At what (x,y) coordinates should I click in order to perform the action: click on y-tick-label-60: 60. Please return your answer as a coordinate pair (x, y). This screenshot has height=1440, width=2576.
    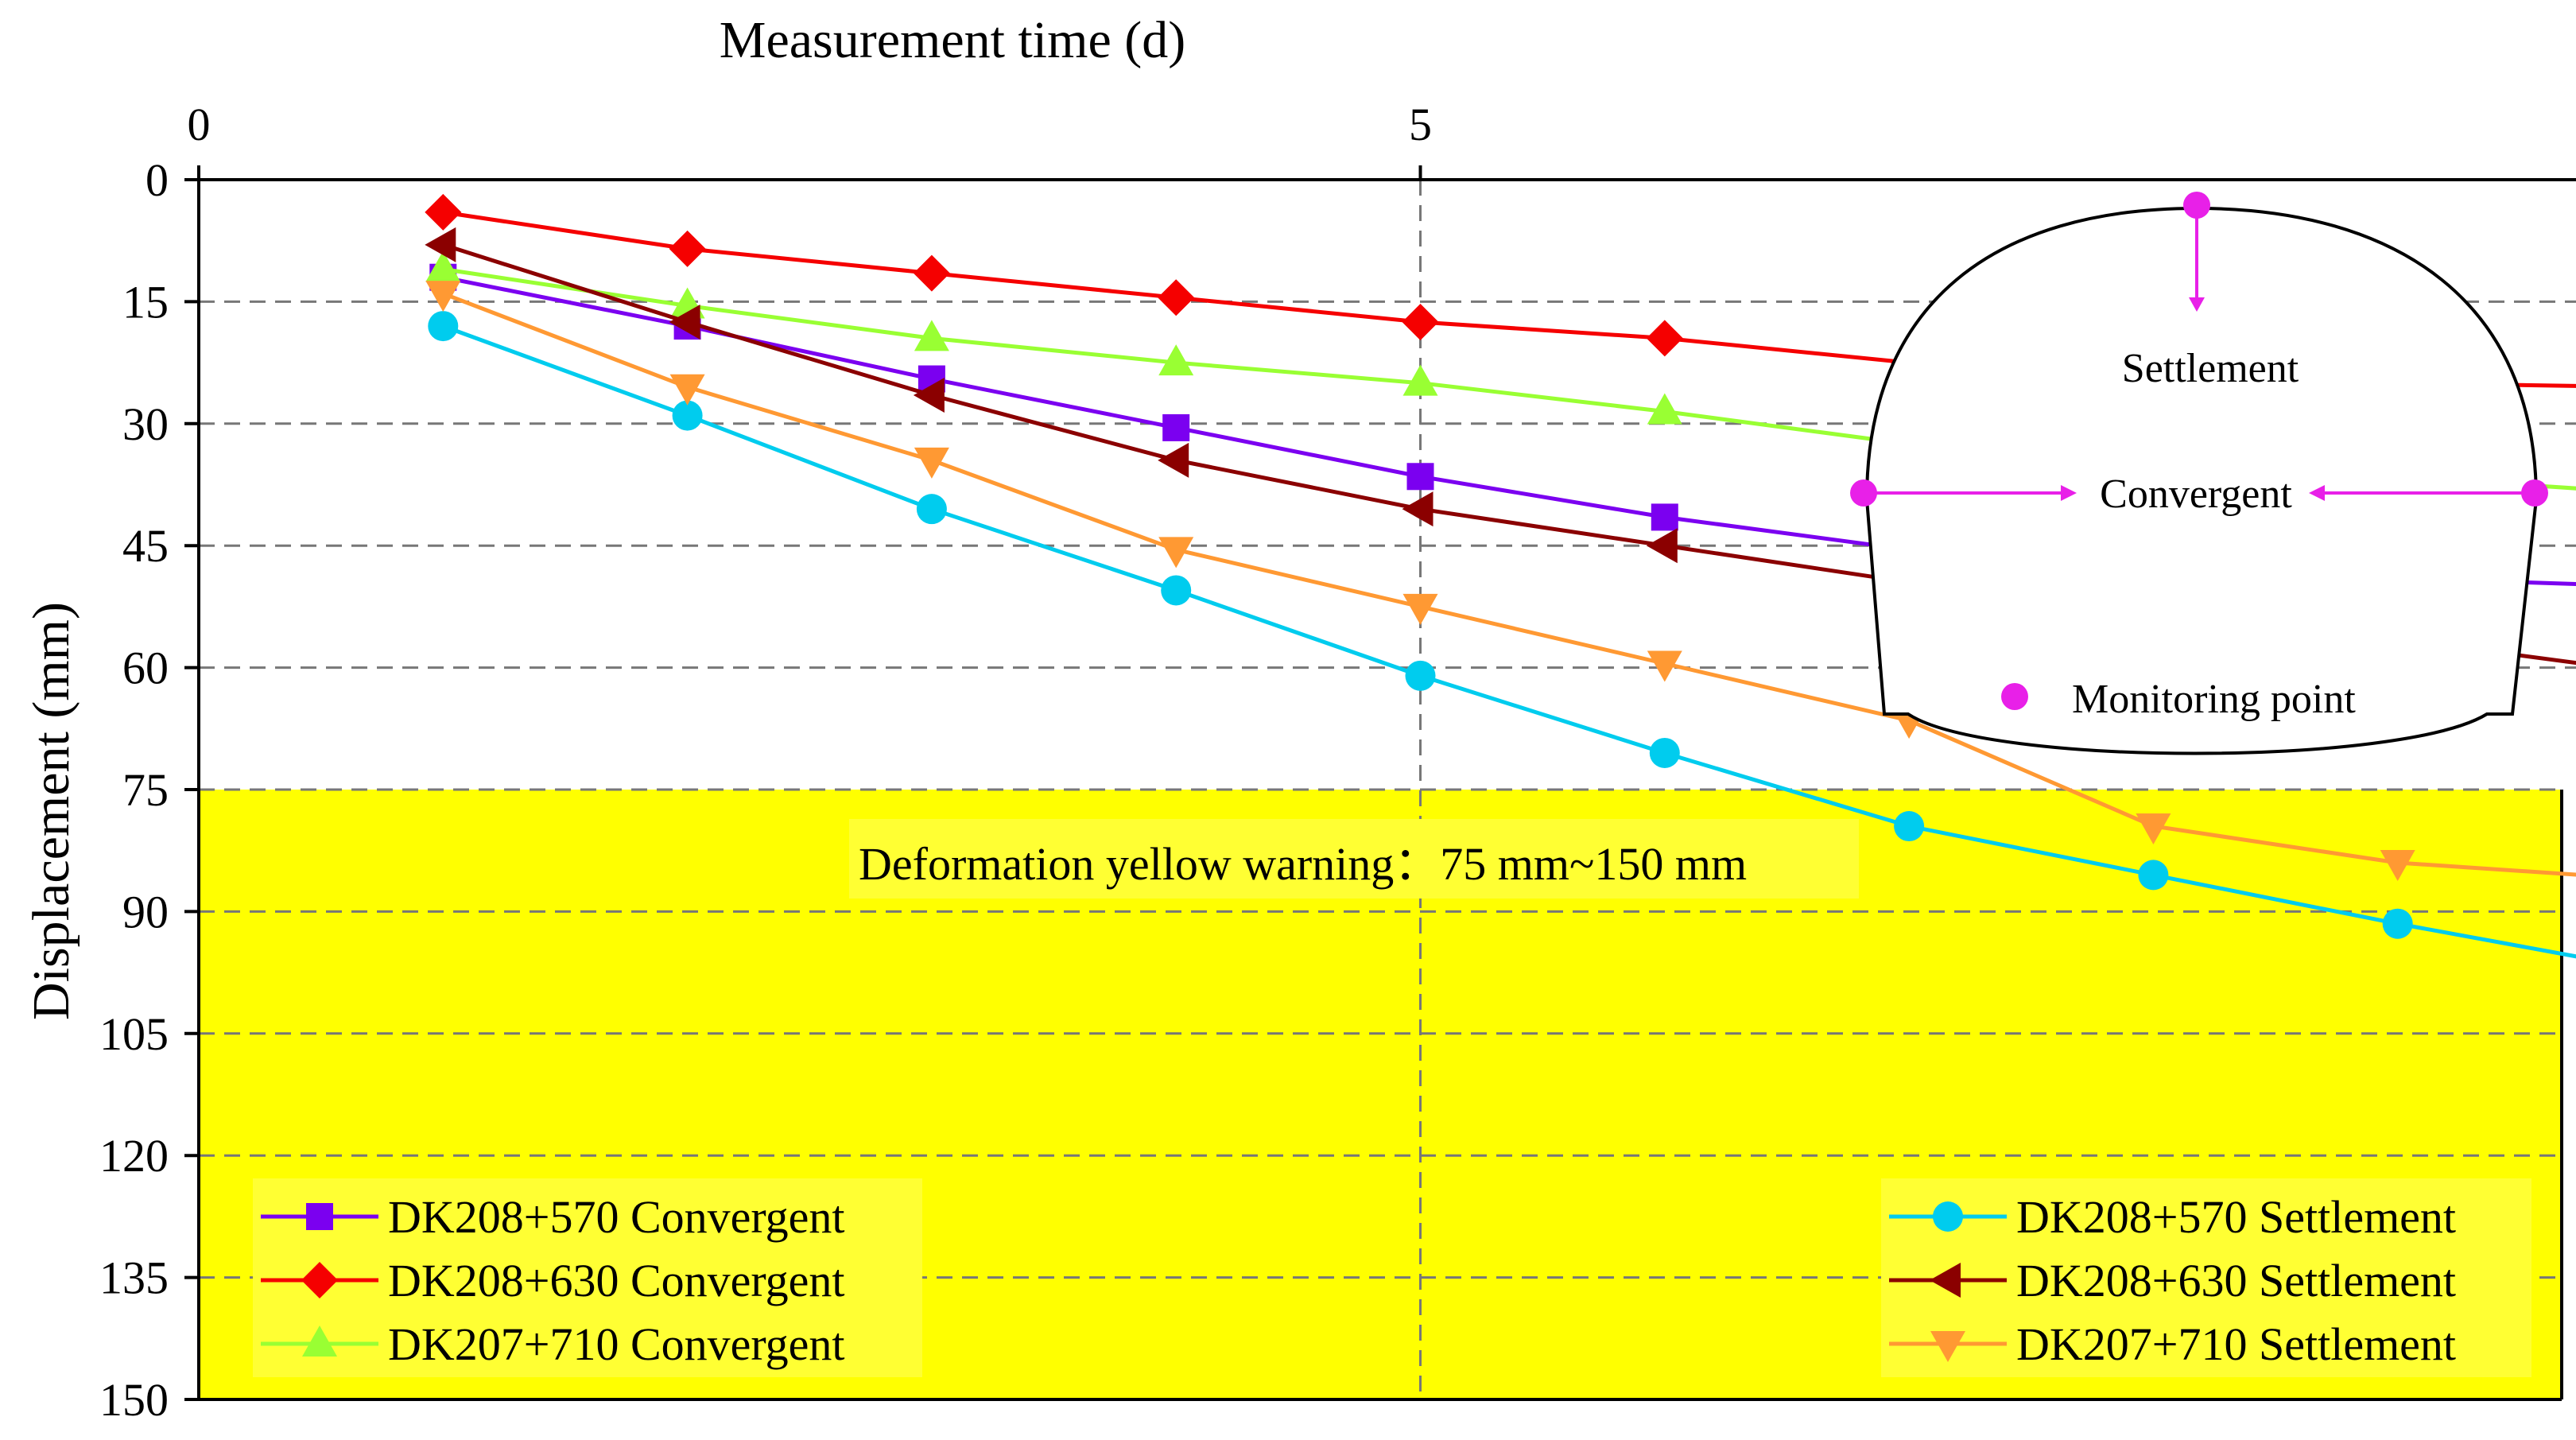
    Looking at the image, I should click on (146, 668).